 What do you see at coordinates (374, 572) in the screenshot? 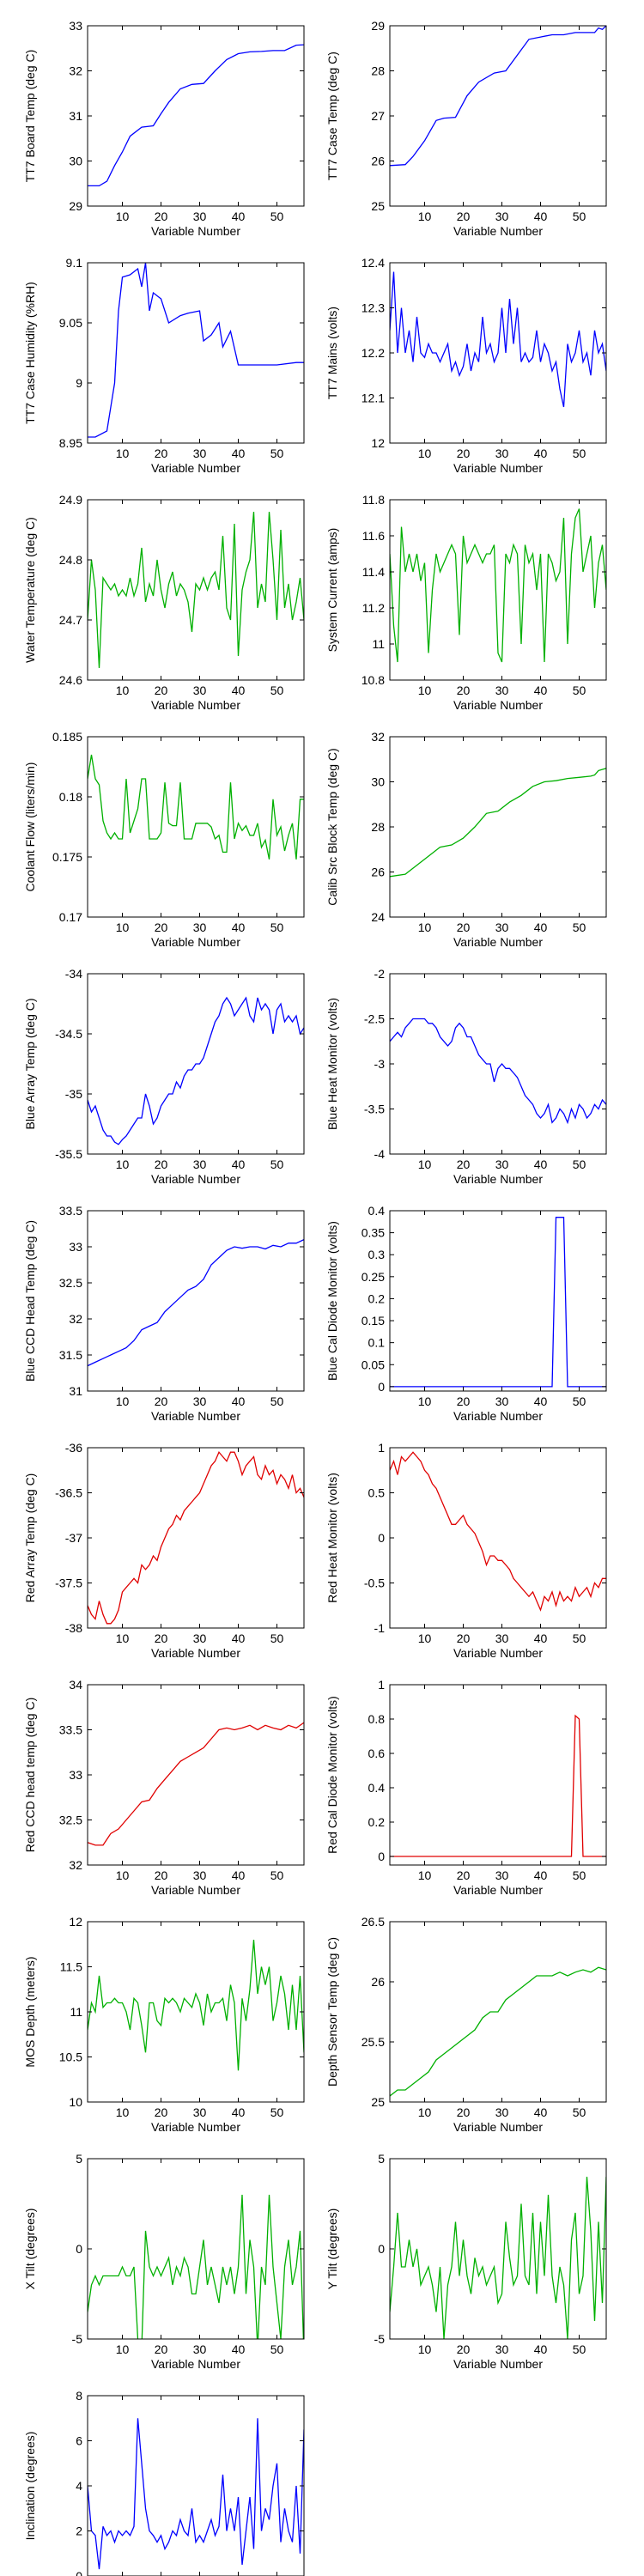
I see `y-tick-label: 11.4` at bounding box center [374, 572].